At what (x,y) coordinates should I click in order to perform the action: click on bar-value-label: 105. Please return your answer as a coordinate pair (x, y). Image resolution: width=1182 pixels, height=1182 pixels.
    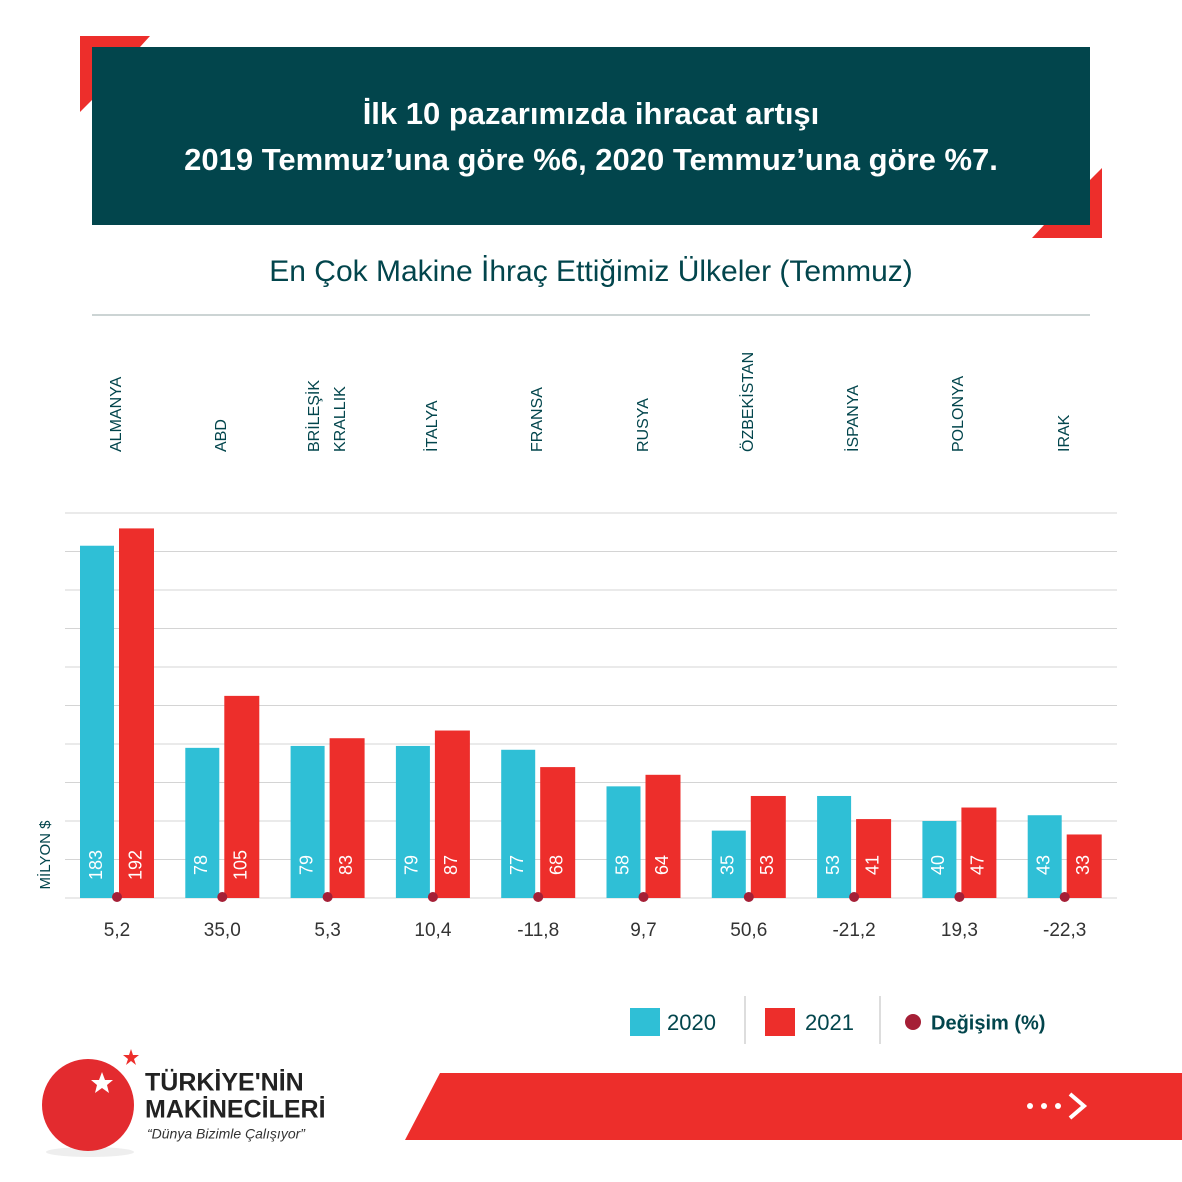
    Looking at the image, I should click on (241, 865).